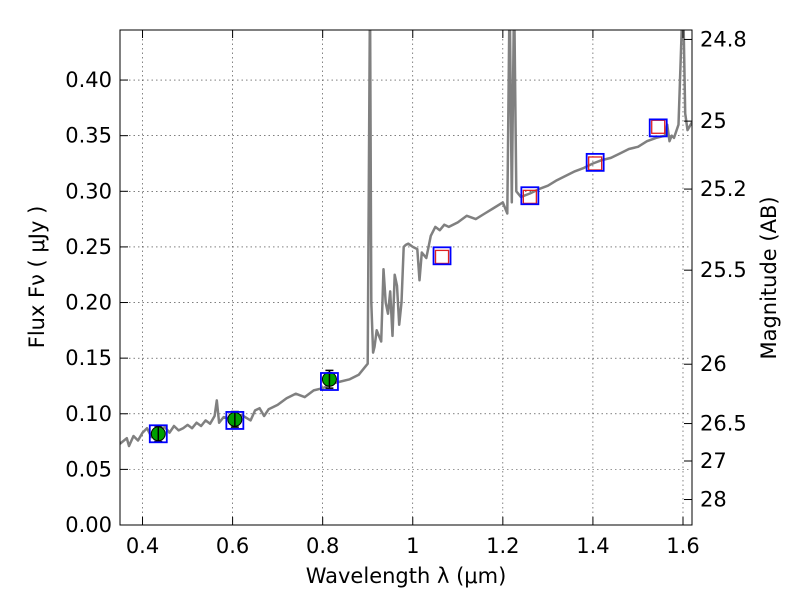 The height and width of the screenshot is (600, 800). I want to click on y-tick-label: 0.10, so click(88, 414).